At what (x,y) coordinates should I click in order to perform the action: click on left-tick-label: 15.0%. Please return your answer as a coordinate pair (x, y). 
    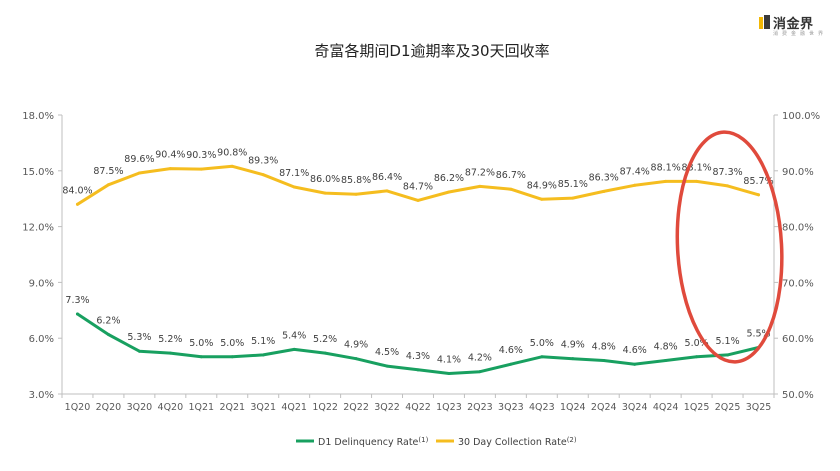
    Looking at the image, I should click on (38, 172).